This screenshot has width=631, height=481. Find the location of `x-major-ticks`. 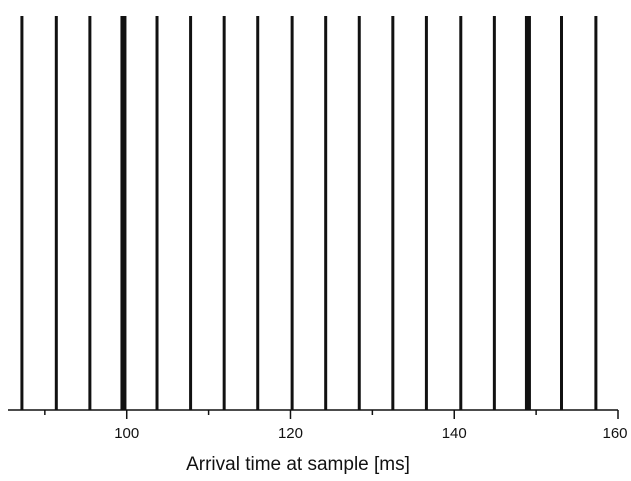

x-major-ticks is located at coordinates (372, 414).